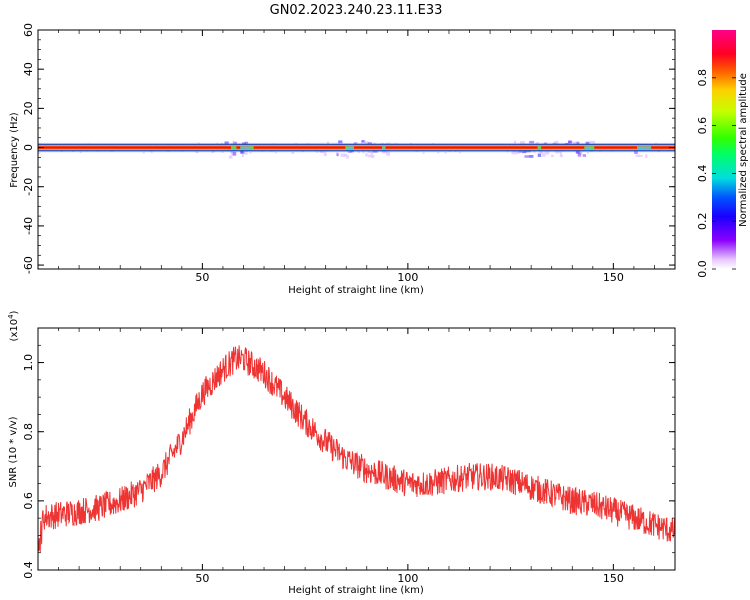  I want to click on colorbar-ticks: 0.0 0.2 0.4 0.6 0.8, so click(716, 173).